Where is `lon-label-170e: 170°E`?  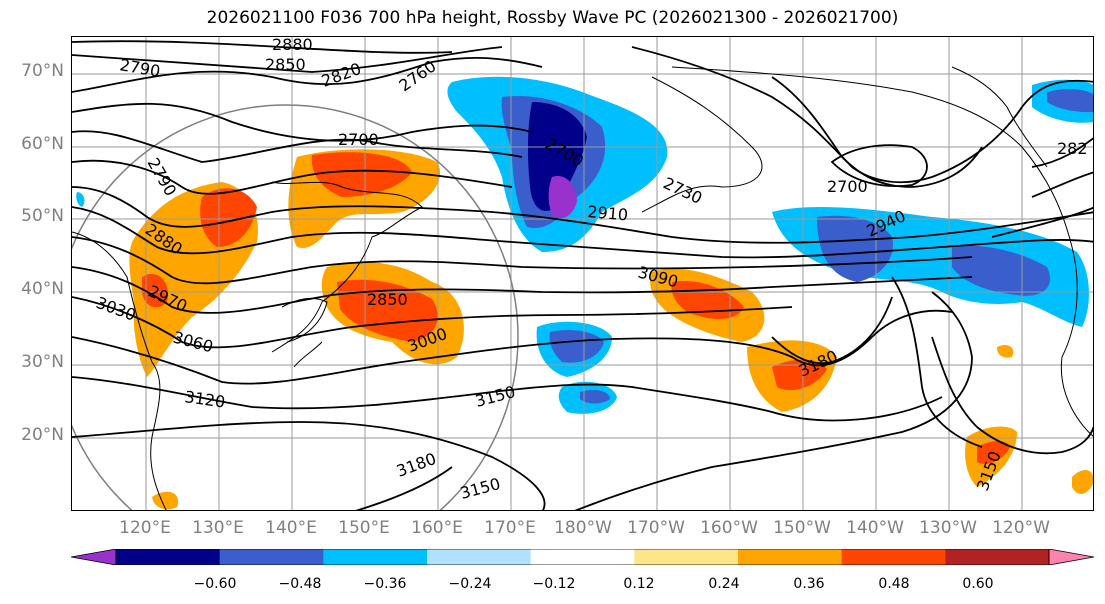
lon-label-170e: 170°E is located at coordinates (510, 528).